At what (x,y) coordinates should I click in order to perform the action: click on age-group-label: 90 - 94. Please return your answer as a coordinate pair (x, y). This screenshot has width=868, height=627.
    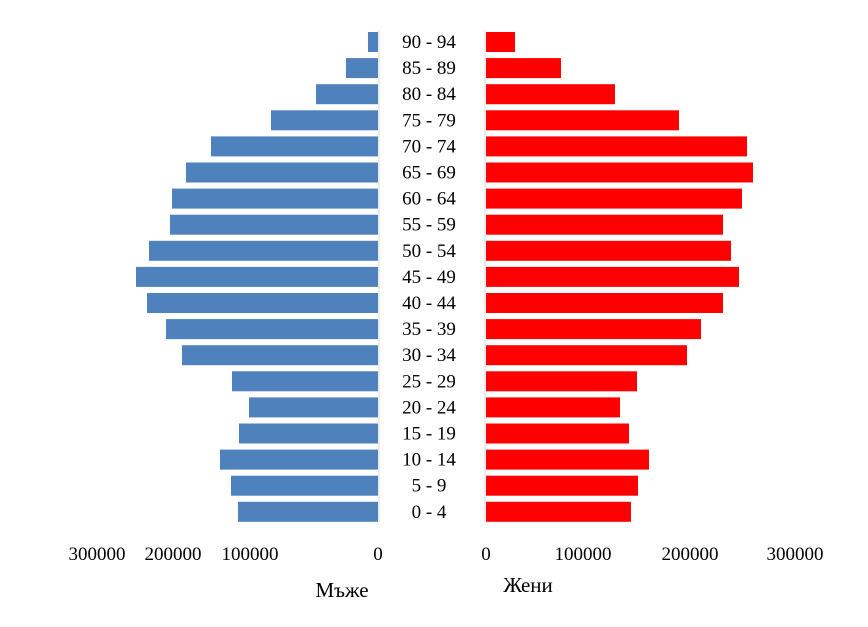
    Looking at the image, I should click on (429, 42).